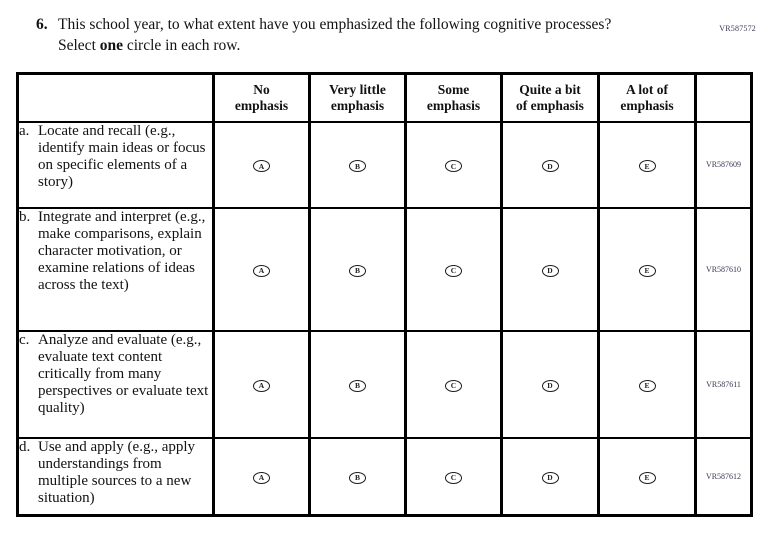 The width and height of the screenshot is (763, 541). Describe the element at coordinates (723, 476) in the screenshot. I see `row-code: VR587612` at that location.